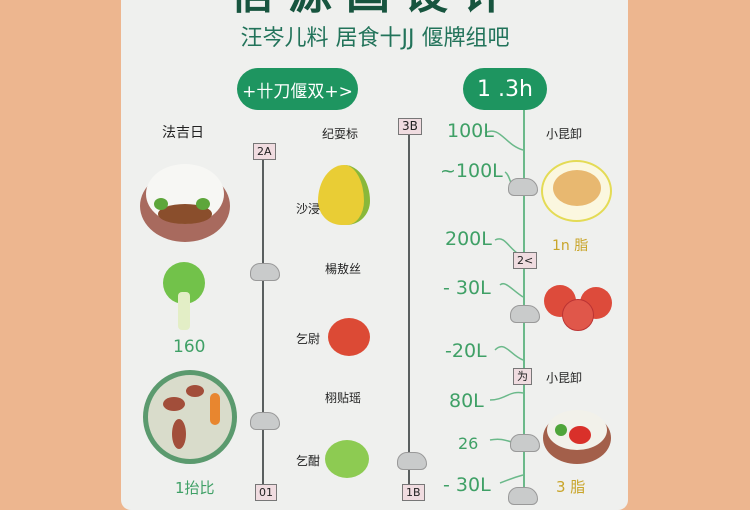  I want to click on page-subtitle: 汪岑儿料 居食十JJ 偃牌组吧, so click(375, 38).